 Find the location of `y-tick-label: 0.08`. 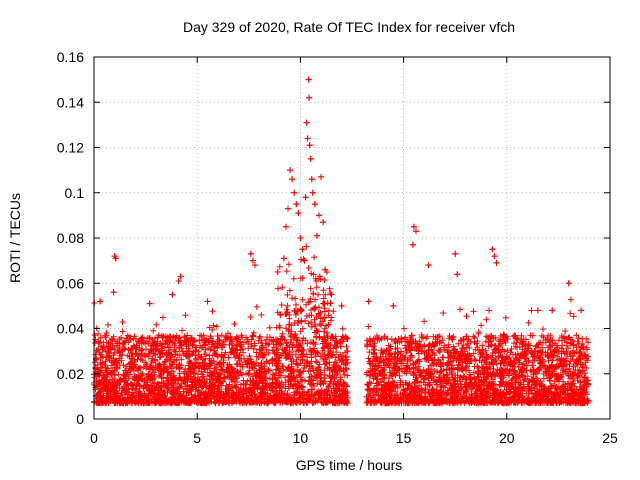

y-tick-label: 0.08 is located at coordinates (70, 238).